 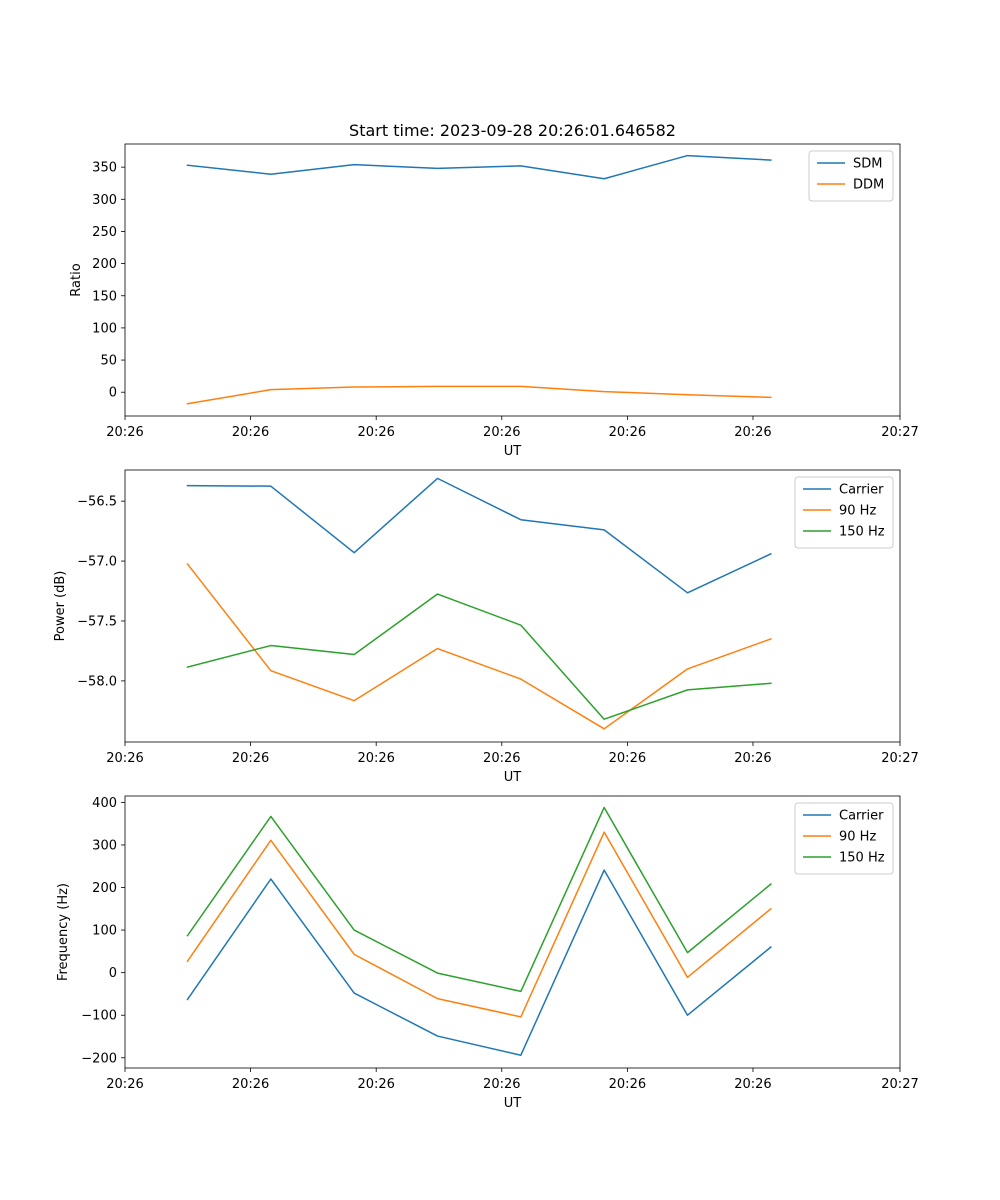 What do you see at coordinates (60, 606) in the screenshot?
I see `y-axis-label: Power (dB)` at bounding box center [60, 606].